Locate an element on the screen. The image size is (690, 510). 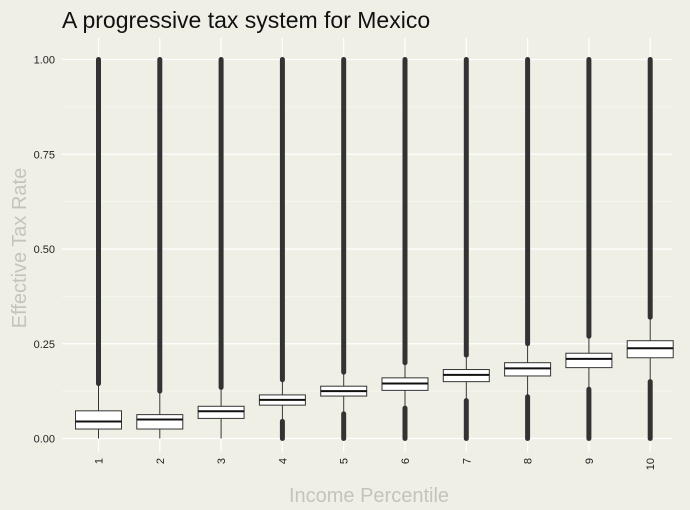
x-tick-label: 8 is located at coordinates (529, 461).